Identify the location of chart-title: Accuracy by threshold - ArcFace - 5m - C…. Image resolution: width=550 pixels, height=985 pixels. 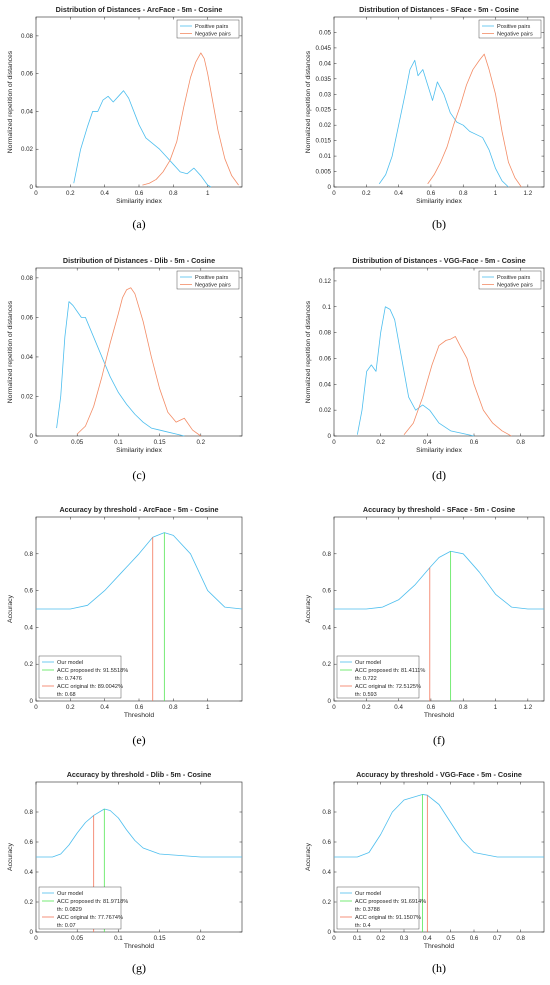
(138, 509).